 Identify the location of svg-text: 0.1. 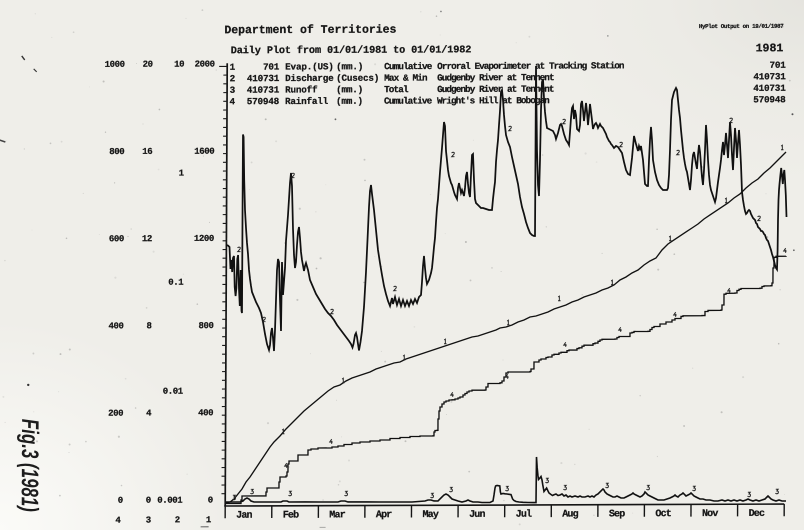
(176, 283).